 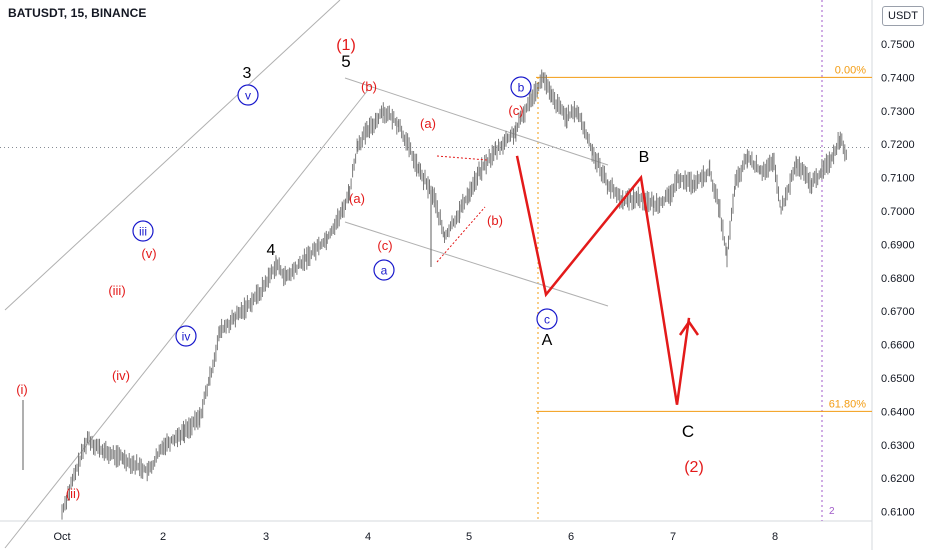 What do you see at coordinates (266, 537) in the screenshot?
I see `x-tick-label: 3` at bounding box center [266, 537].